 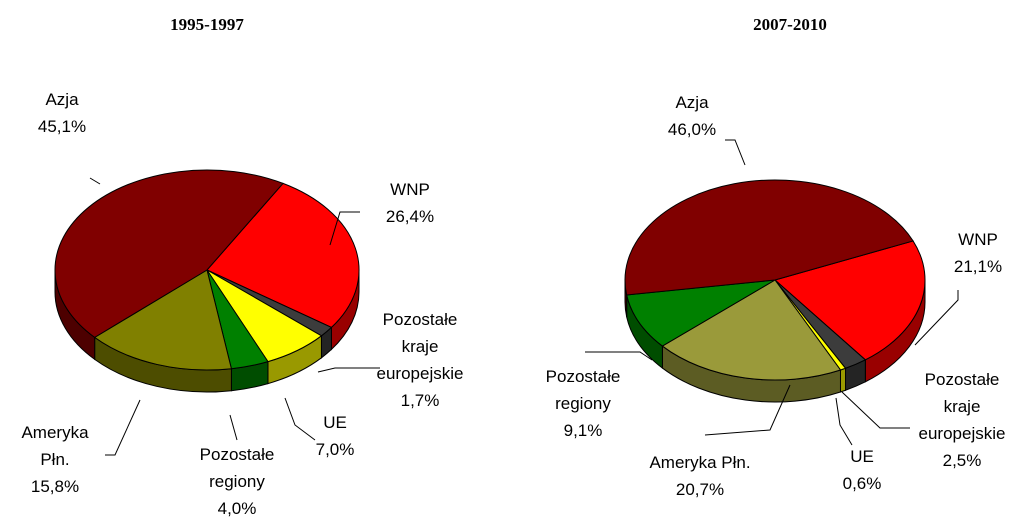 I want to click on pie-slice-side, so click(x=843, y=380).